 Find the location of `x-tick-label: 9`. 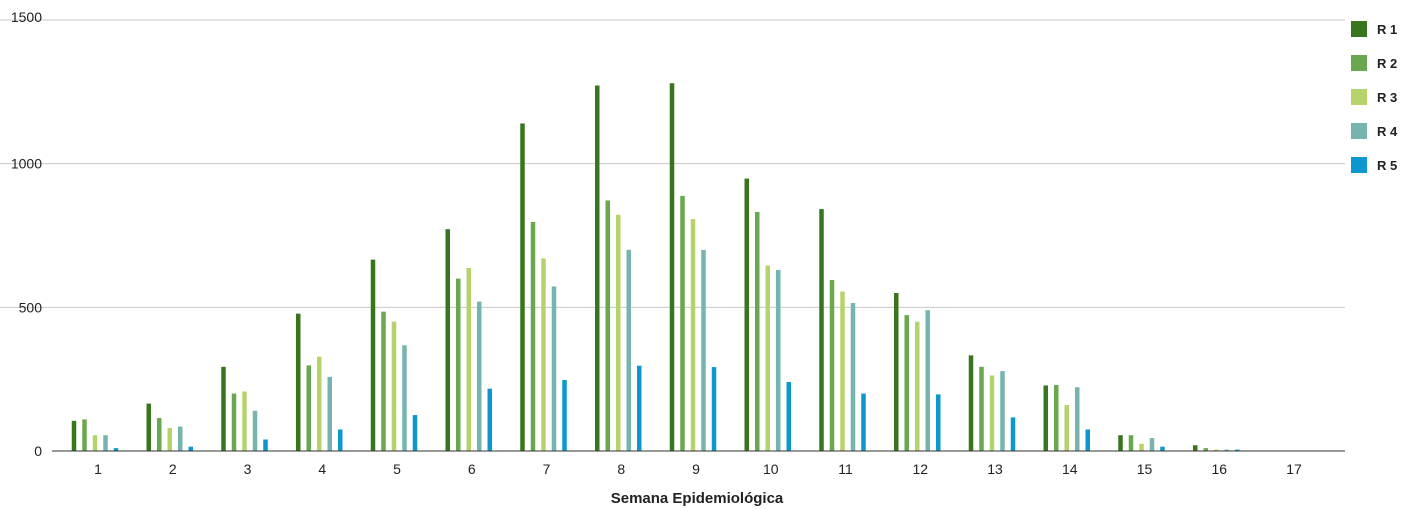

x-tick-label: 9 is located at coordinates (696, 469).